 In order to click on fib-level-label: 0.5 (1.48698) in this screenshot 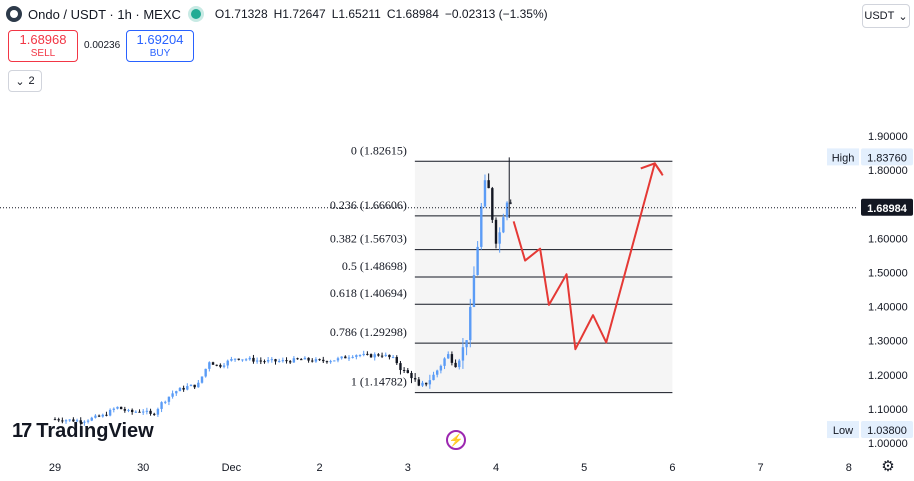, I will do `click(374, 266)`.